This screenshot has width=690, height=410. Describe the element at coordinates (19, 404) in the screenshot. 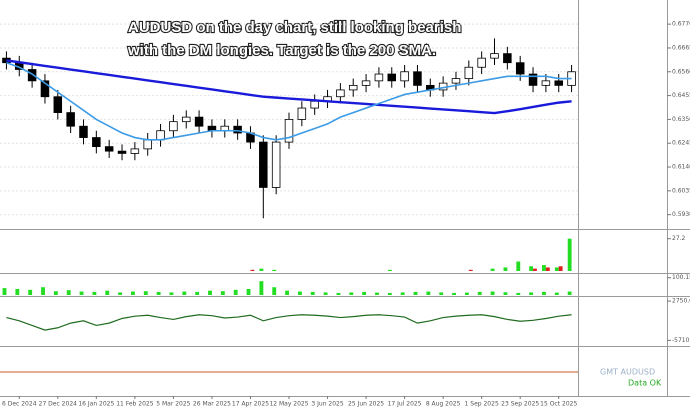

I see `x-tick-label: 6 Dec 2024` at that location.